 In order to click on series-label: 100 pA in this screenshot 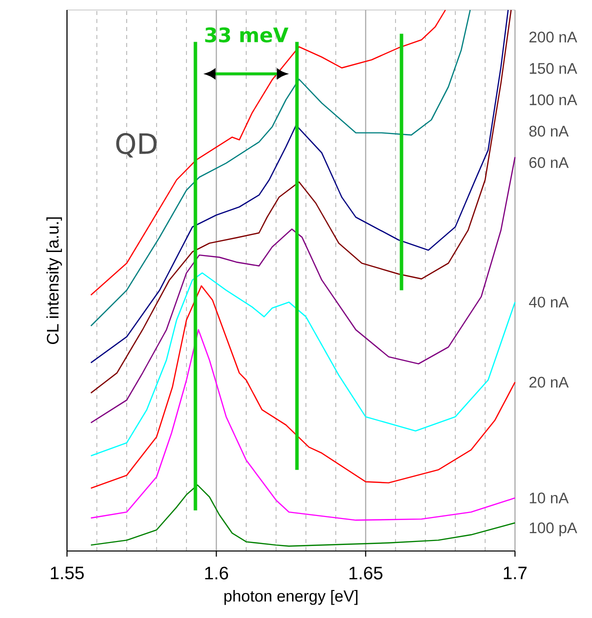, I will do `click(554, 529)`.